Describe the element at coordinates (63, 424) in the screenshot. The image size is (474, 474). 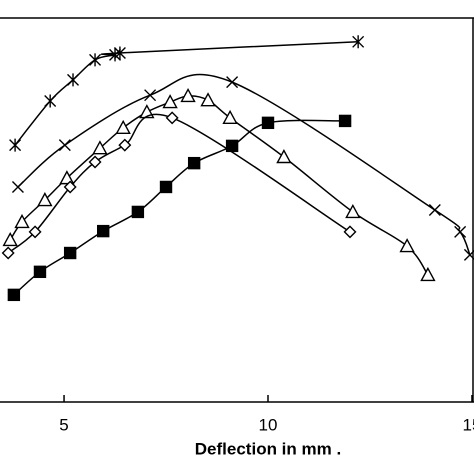
I see `x-tick-label: 5` at that location.